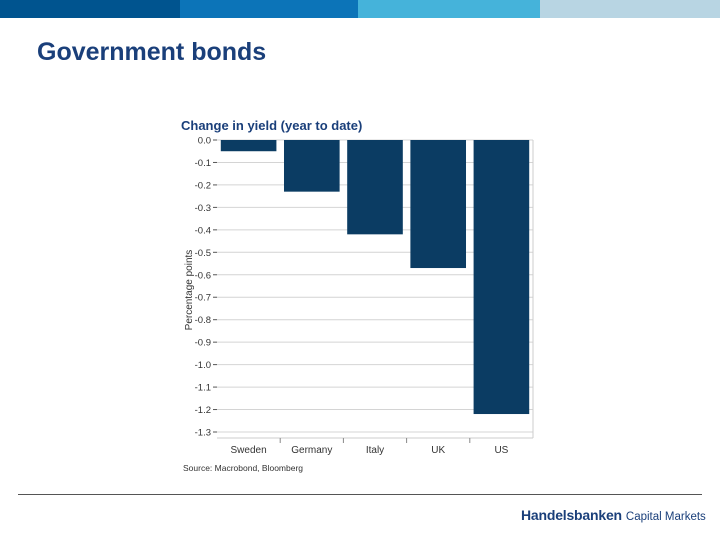 The image size is (720, 540). What do you see at coordinates (203, 253) in the screenshot?
I see `y-tick-label: -0.5` at bounding box center [203, 253].